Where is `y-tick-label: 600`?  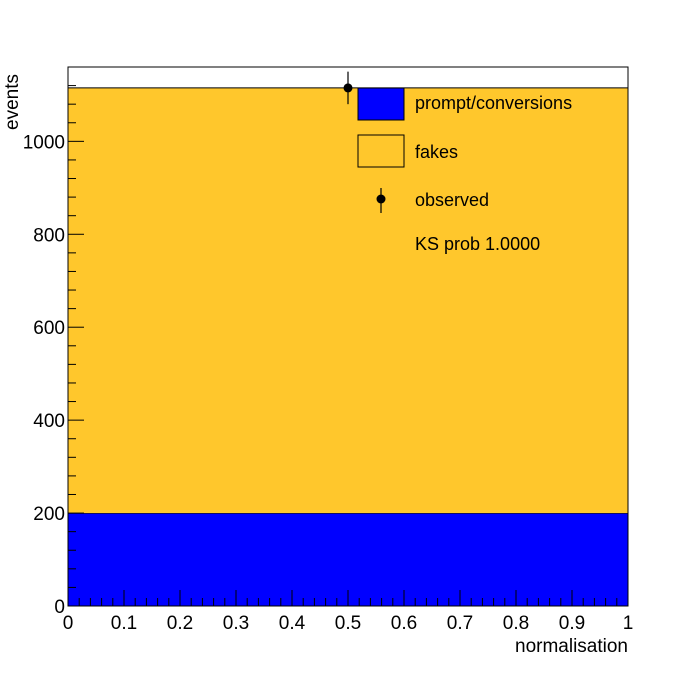 y-tick-label: 600 is located at coordinates (49, 328).